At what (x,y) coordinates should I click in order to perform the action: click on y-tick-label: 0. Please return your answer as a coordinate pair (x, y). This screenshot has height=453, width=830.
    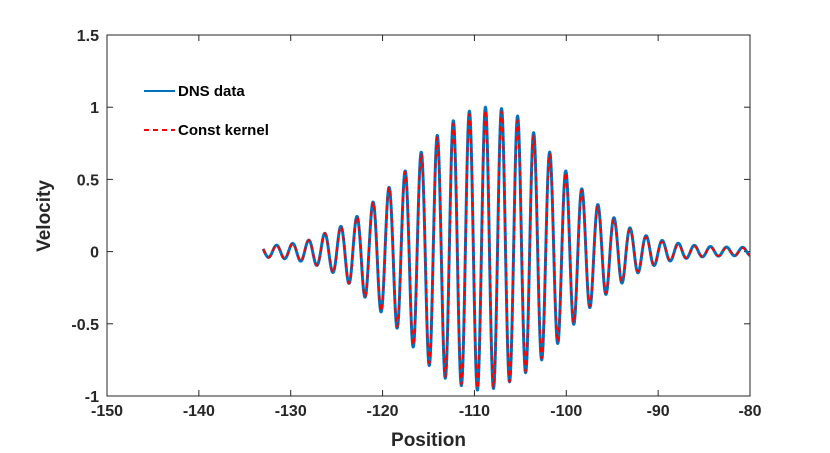
    Looking at the image, I should click on (94, 253).